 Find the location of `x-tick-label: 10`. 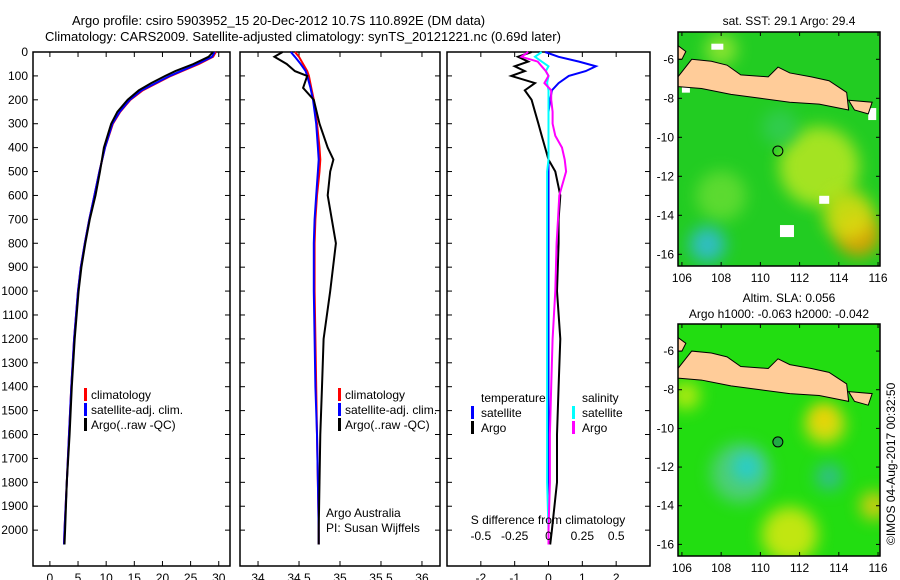

x-tick-label: 10 is located at coordinates (106, 575).